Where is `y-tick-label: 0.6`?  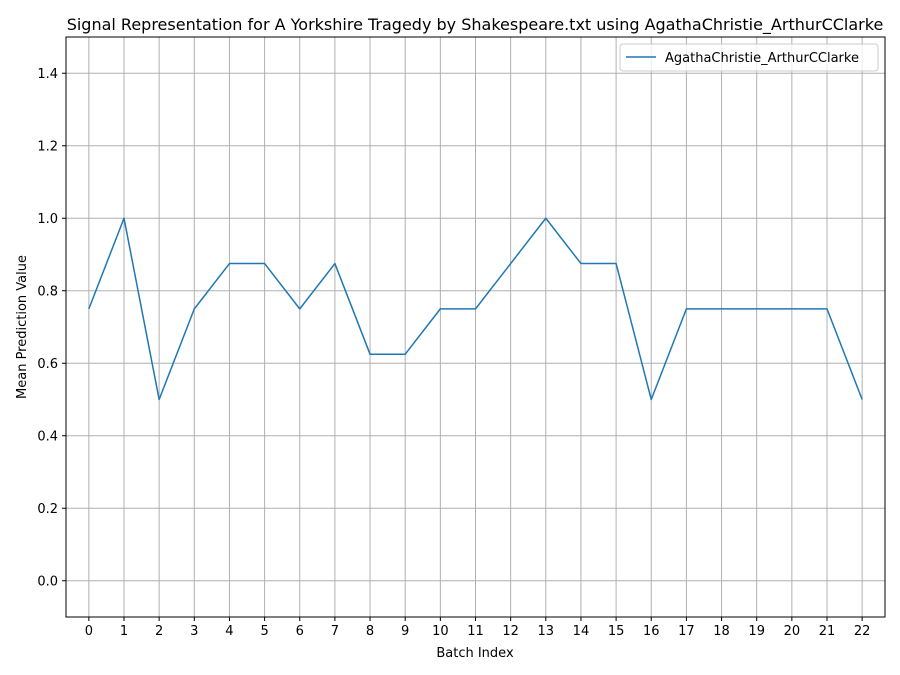
y-tick-label: 0.6 is located at coordinates (47, 364).